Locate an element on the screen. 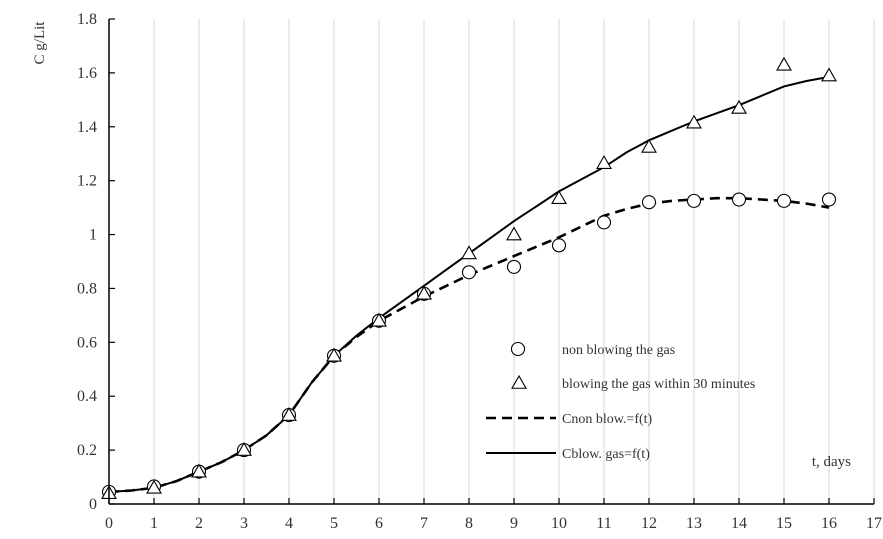  x-tick-label: 4 is located at coordinates (289, 523).